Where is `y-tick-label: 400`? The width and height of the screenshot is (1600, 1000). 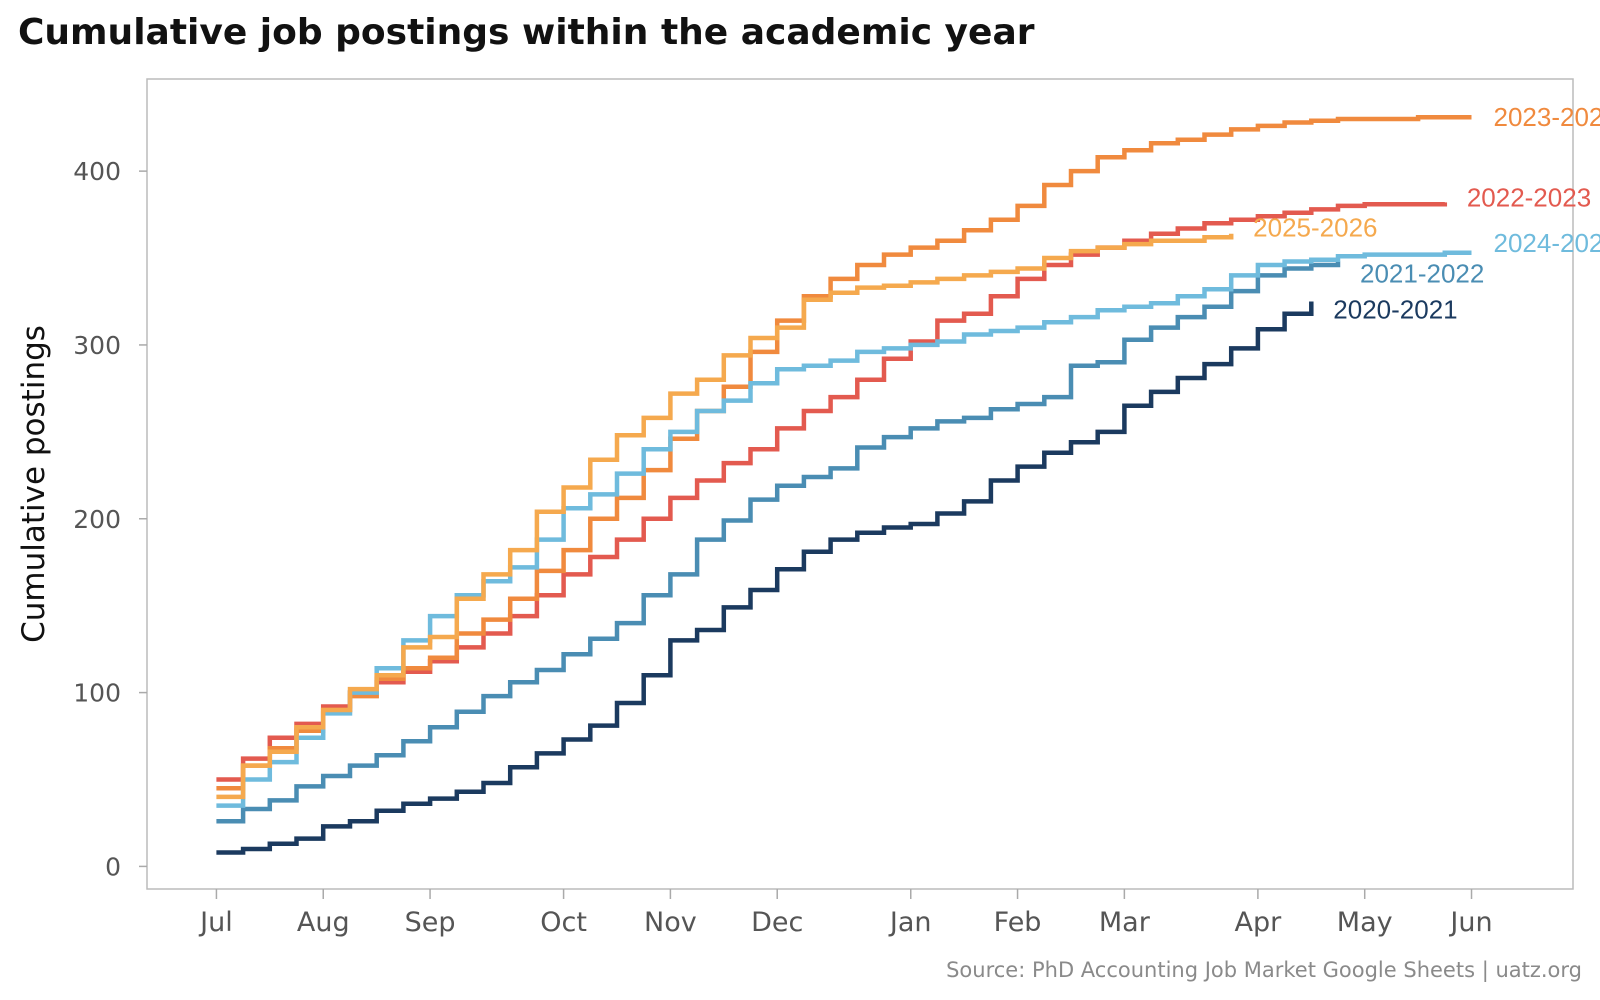 y-tick-label: 400 is located at coordinates (97, 171).